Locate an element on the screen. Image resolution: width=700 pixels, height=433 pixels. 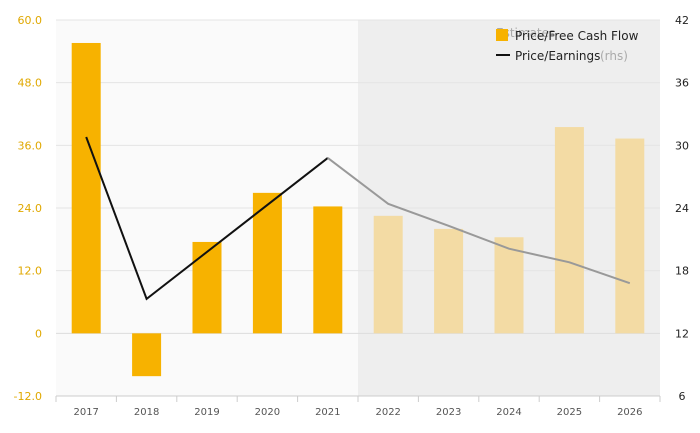
y-right-tick-label: 30 is located at coordinates (682, 145).